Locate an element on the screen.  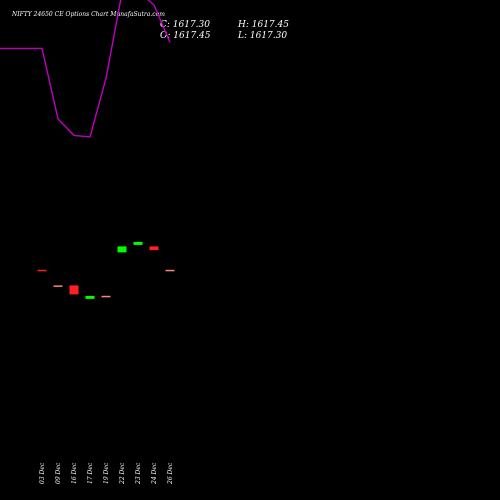
close-price: C: 1617.30 is located at coordinates (185, 25).